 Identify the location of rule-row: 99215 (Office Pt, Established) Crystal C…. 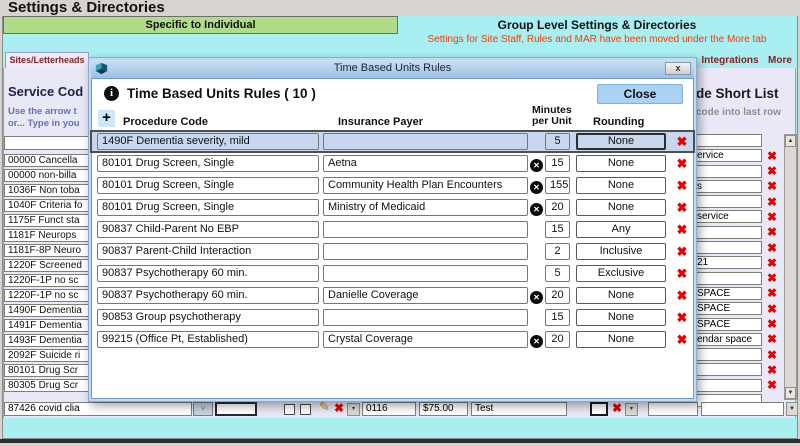
(392, 339).